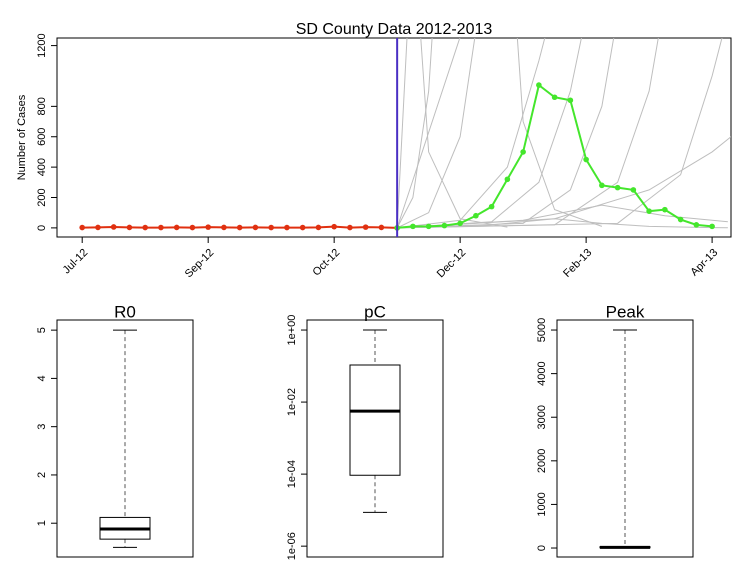 The height and width of the screenshot is (586, 750). I want to click on data-line, so click(555, 156).